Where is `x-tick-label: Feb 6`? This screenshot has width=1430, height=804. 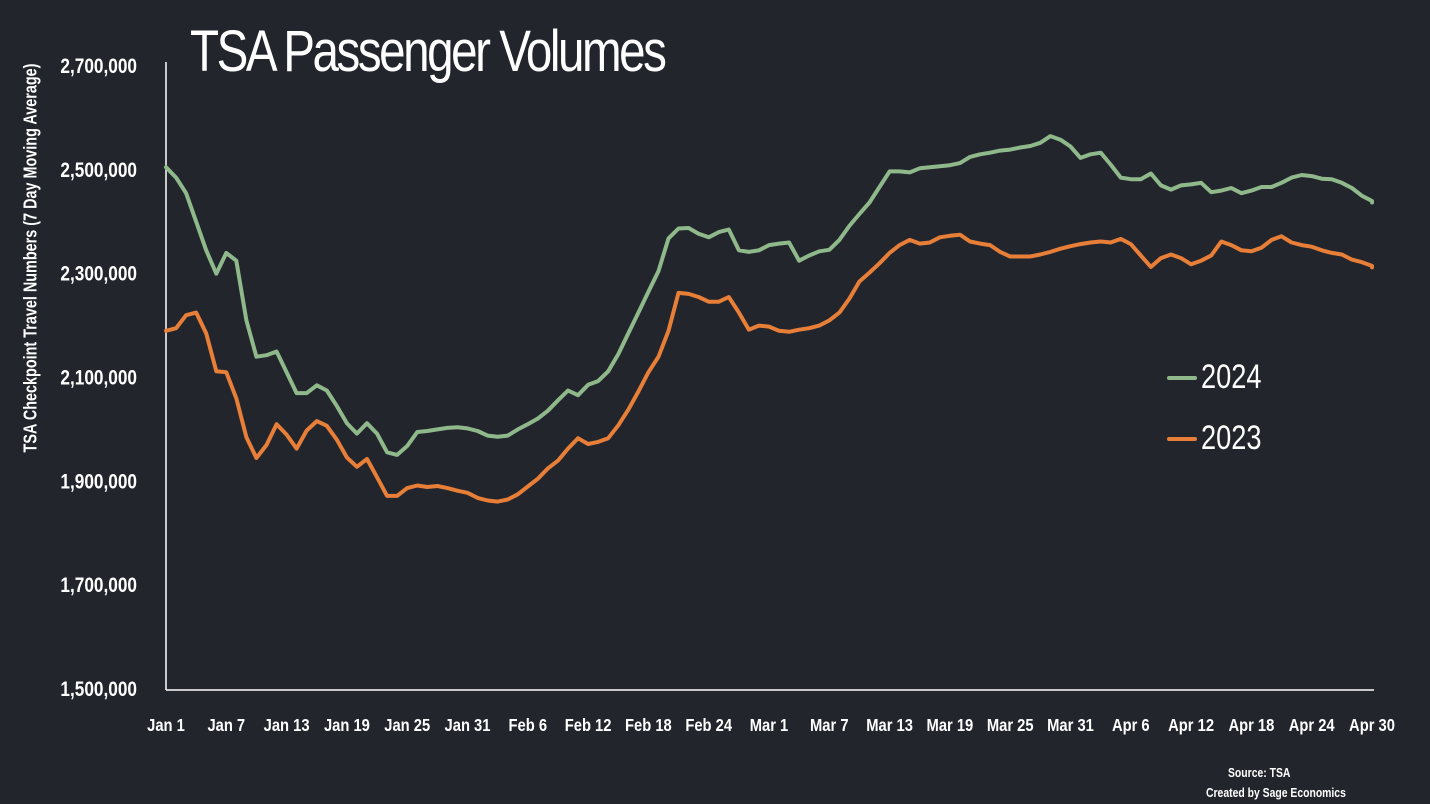
x-tick-label: Feb 6 is located at coordinates (528, 726).